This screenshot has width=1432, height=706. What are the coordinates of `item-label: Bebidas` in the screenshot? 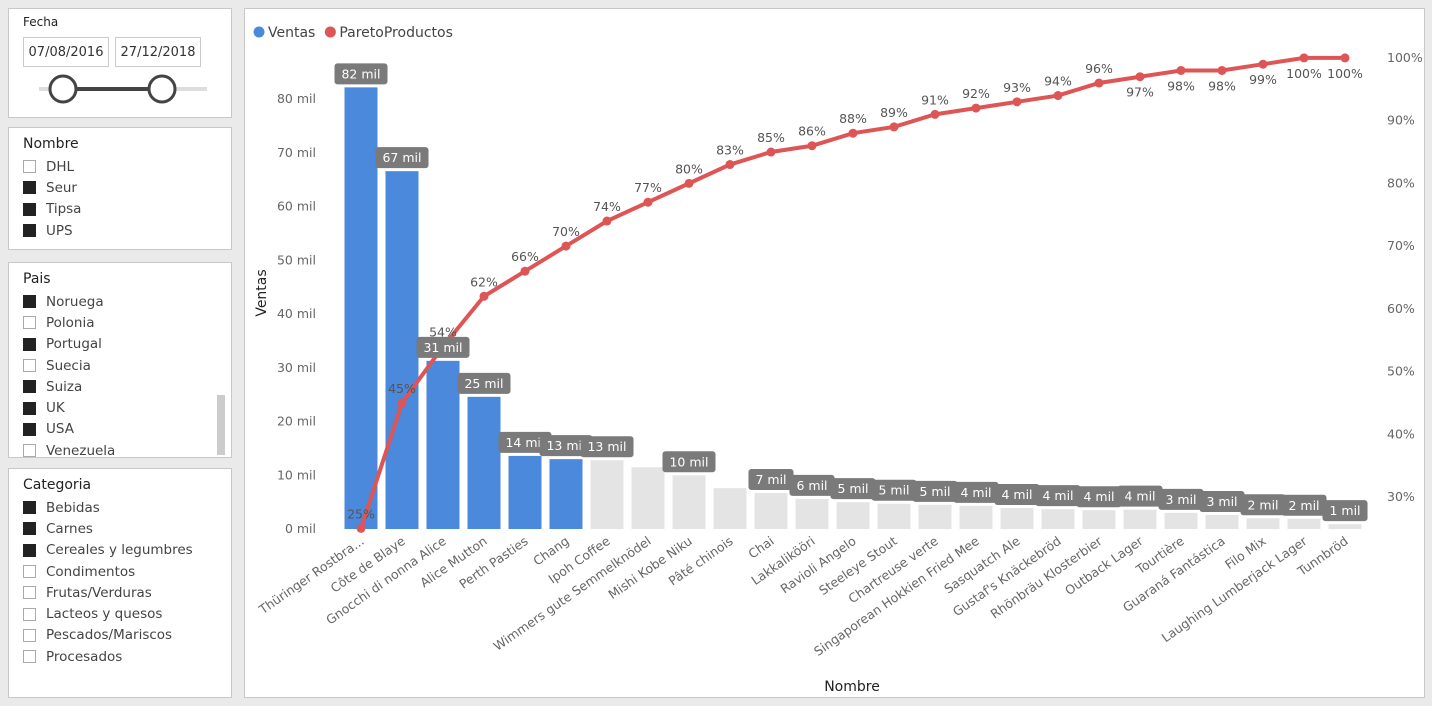 It's located at (73, 507).